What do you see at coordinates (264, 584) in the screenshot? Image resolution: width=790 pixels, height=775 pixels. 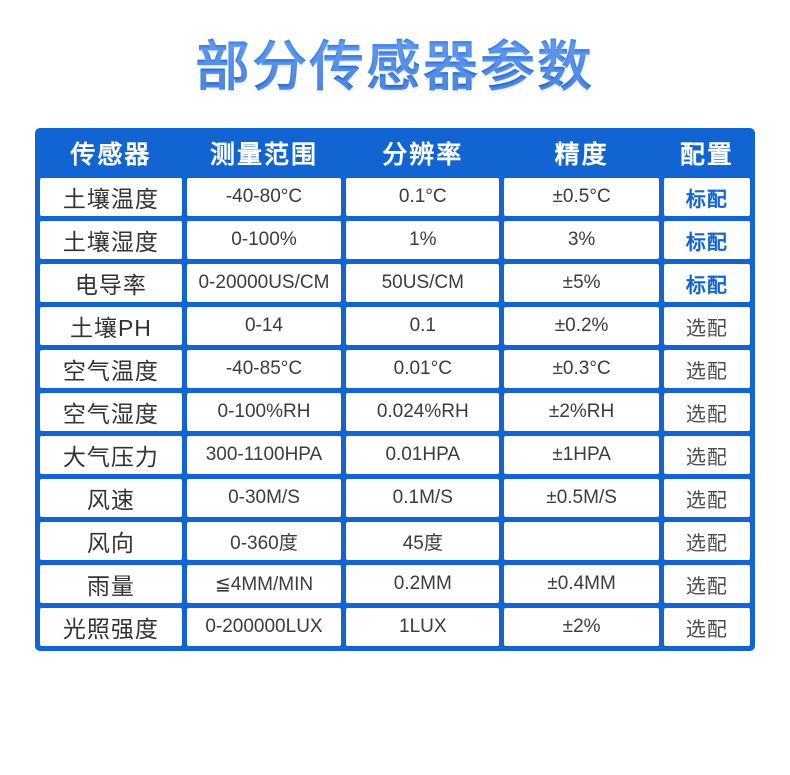 I see `range-cell: ≦4MM/MIN` at bounding box center [264, 584].